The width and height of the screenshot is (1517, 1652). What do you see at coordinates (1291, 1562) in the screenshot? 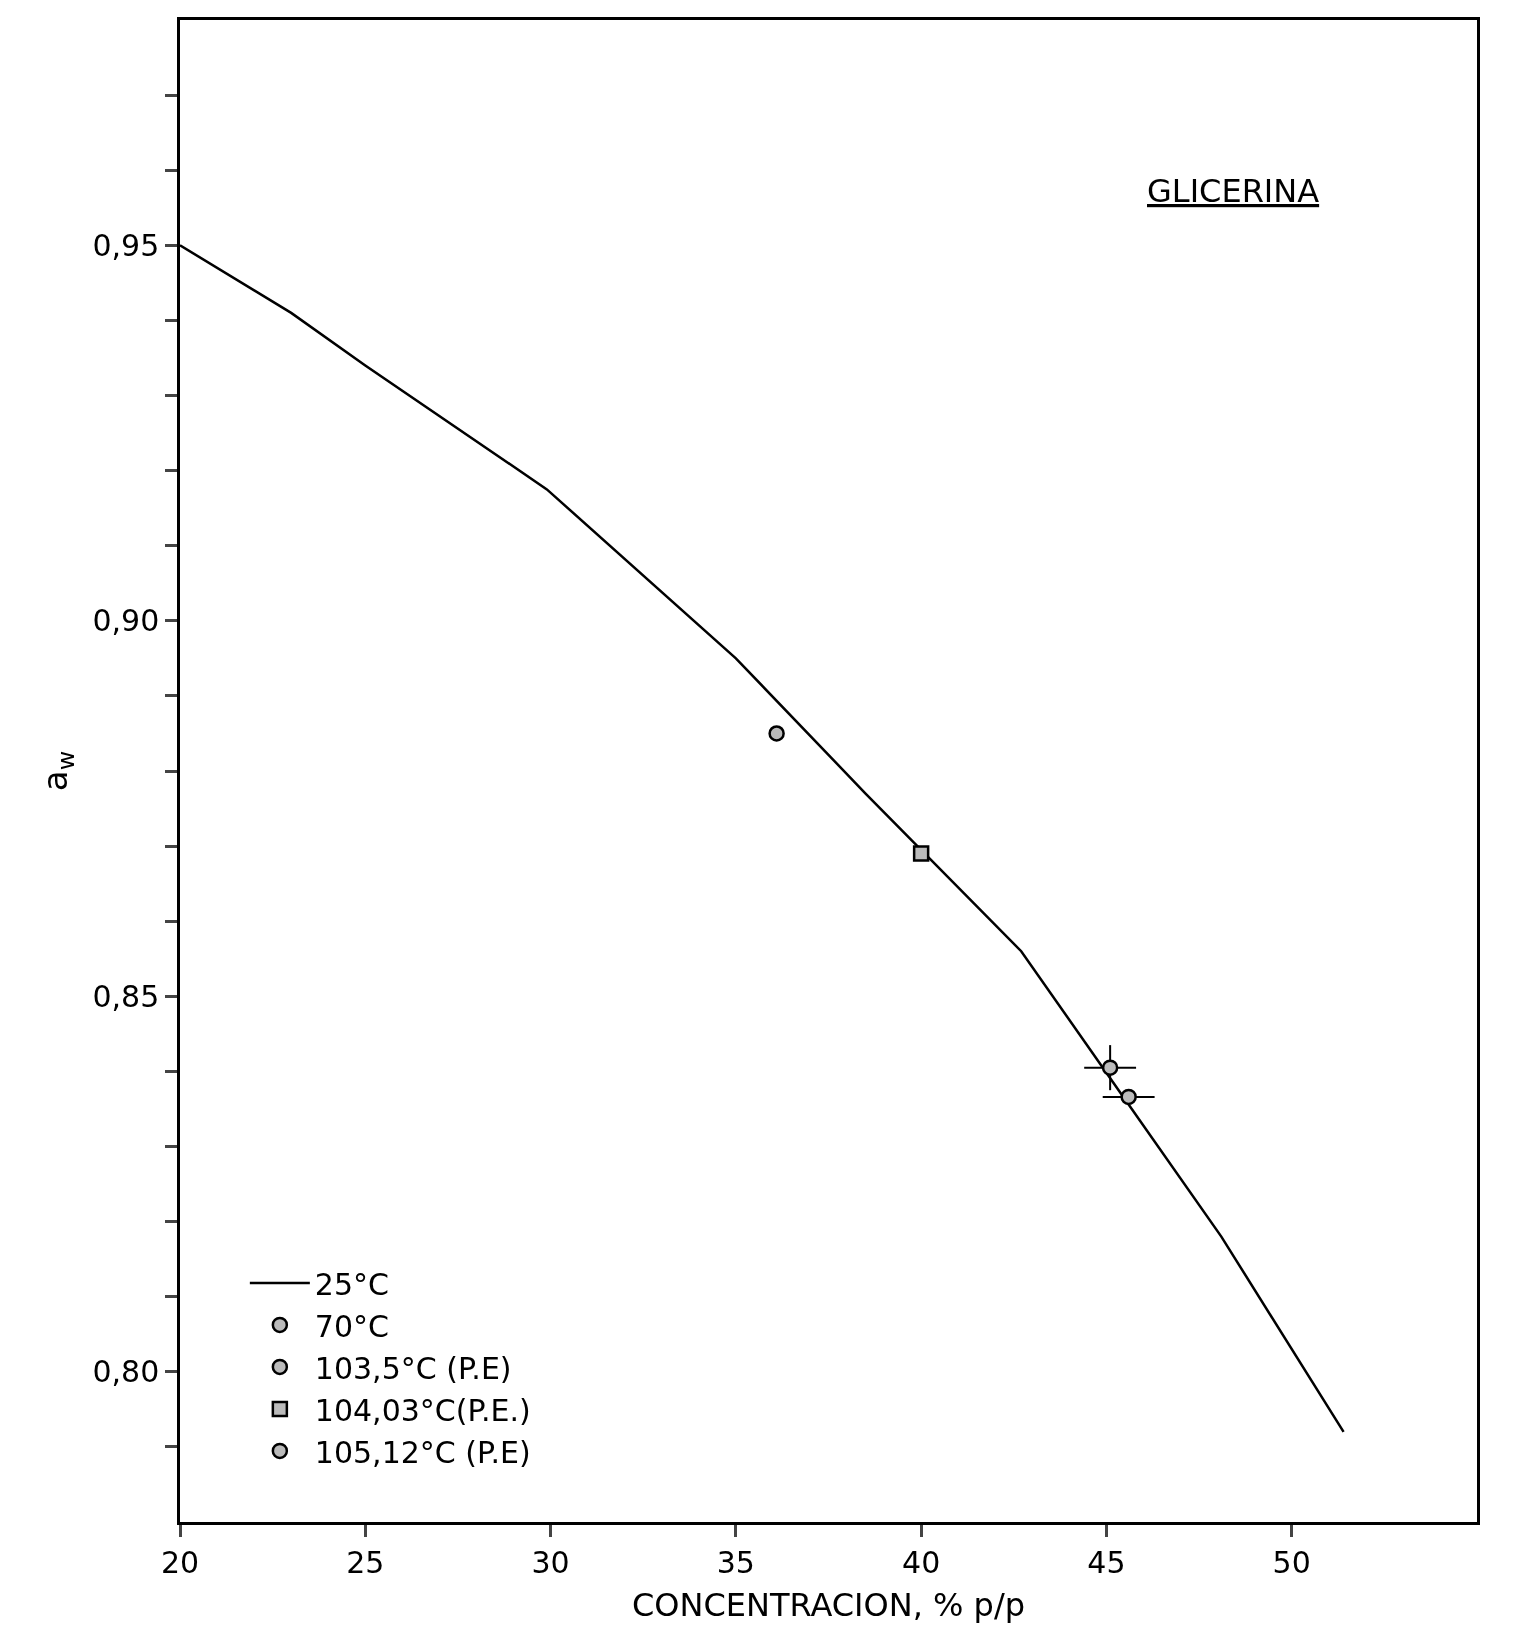
I see `x-tick-label: 50` at bounding box center [1291, 1562].